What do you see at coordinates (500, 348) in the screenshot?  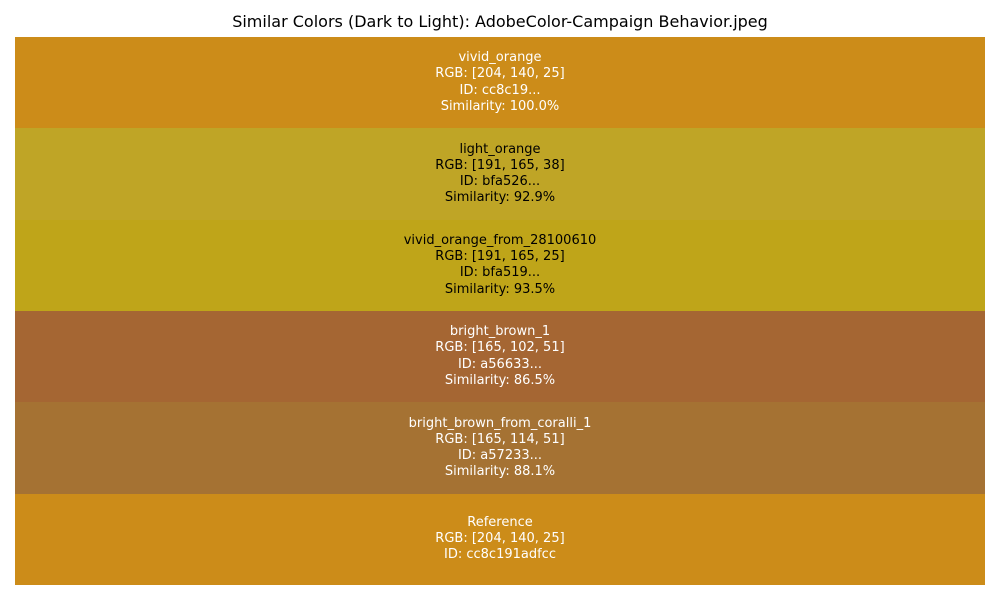 I see `swatch-rgb: RGB: [165, 102, 51]` at bounding box center [500, 348].